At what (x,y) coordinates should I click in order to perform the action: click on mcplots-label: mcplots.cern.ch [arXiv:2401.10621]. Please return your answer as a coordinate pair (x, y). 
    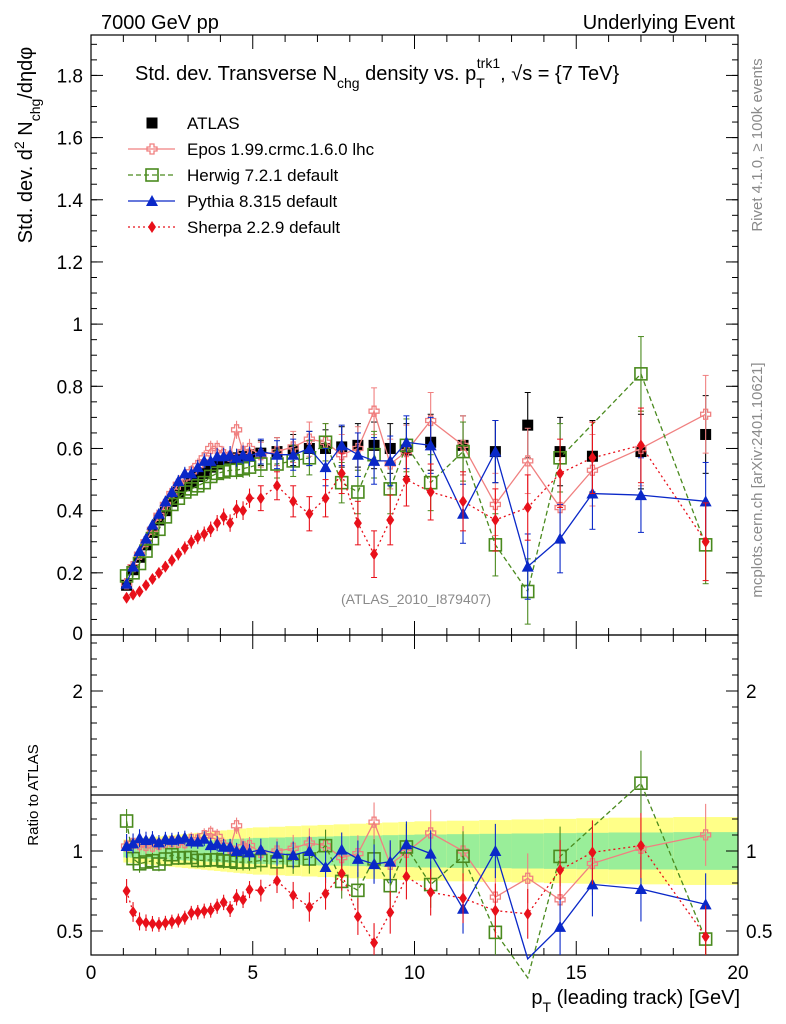
    Looking at the image, I should click on (757, 479).